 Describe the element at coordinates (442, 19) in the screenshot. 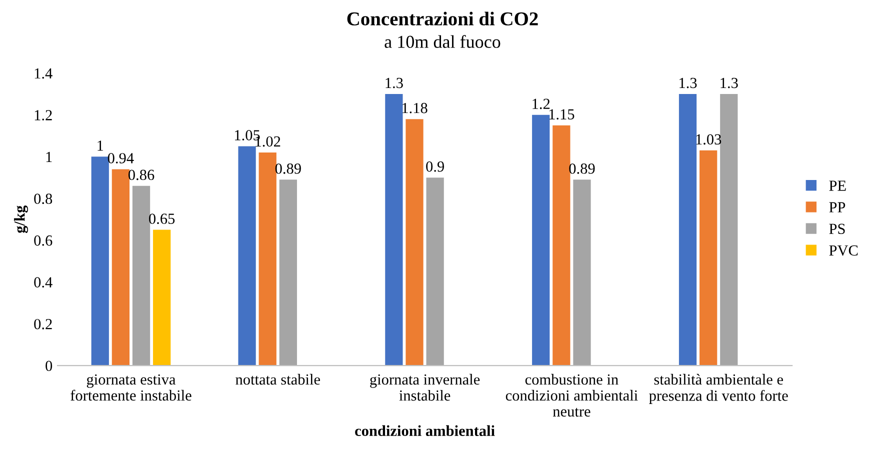

I see `chart-title: Concentrazioni di CO2` at that location.